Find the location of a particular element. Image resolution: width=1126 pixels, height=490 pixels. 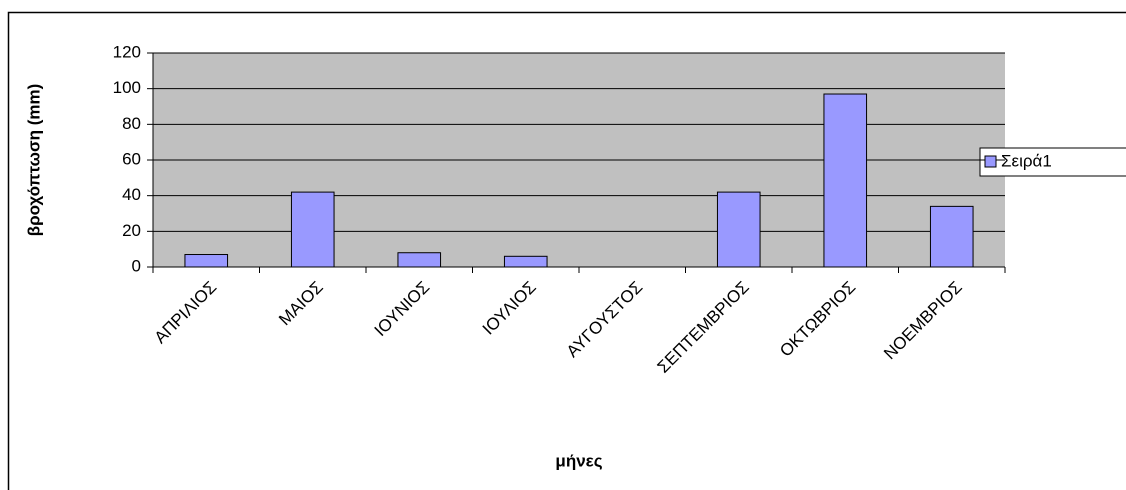

legend-box is located at coordinates (1052, 162).